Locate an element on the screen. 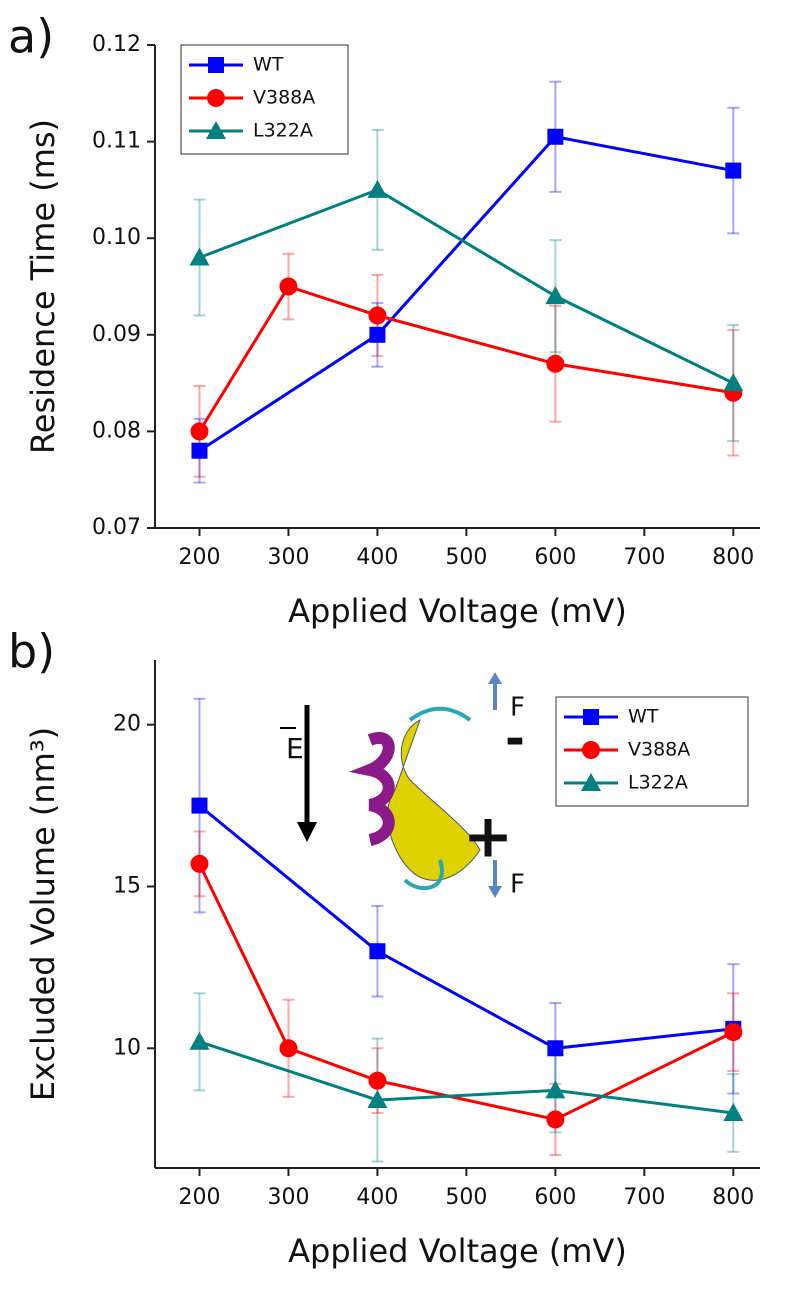 The image size is (787, 1292). y-tick-label: 0.07 is located at coordinates (116, 527).